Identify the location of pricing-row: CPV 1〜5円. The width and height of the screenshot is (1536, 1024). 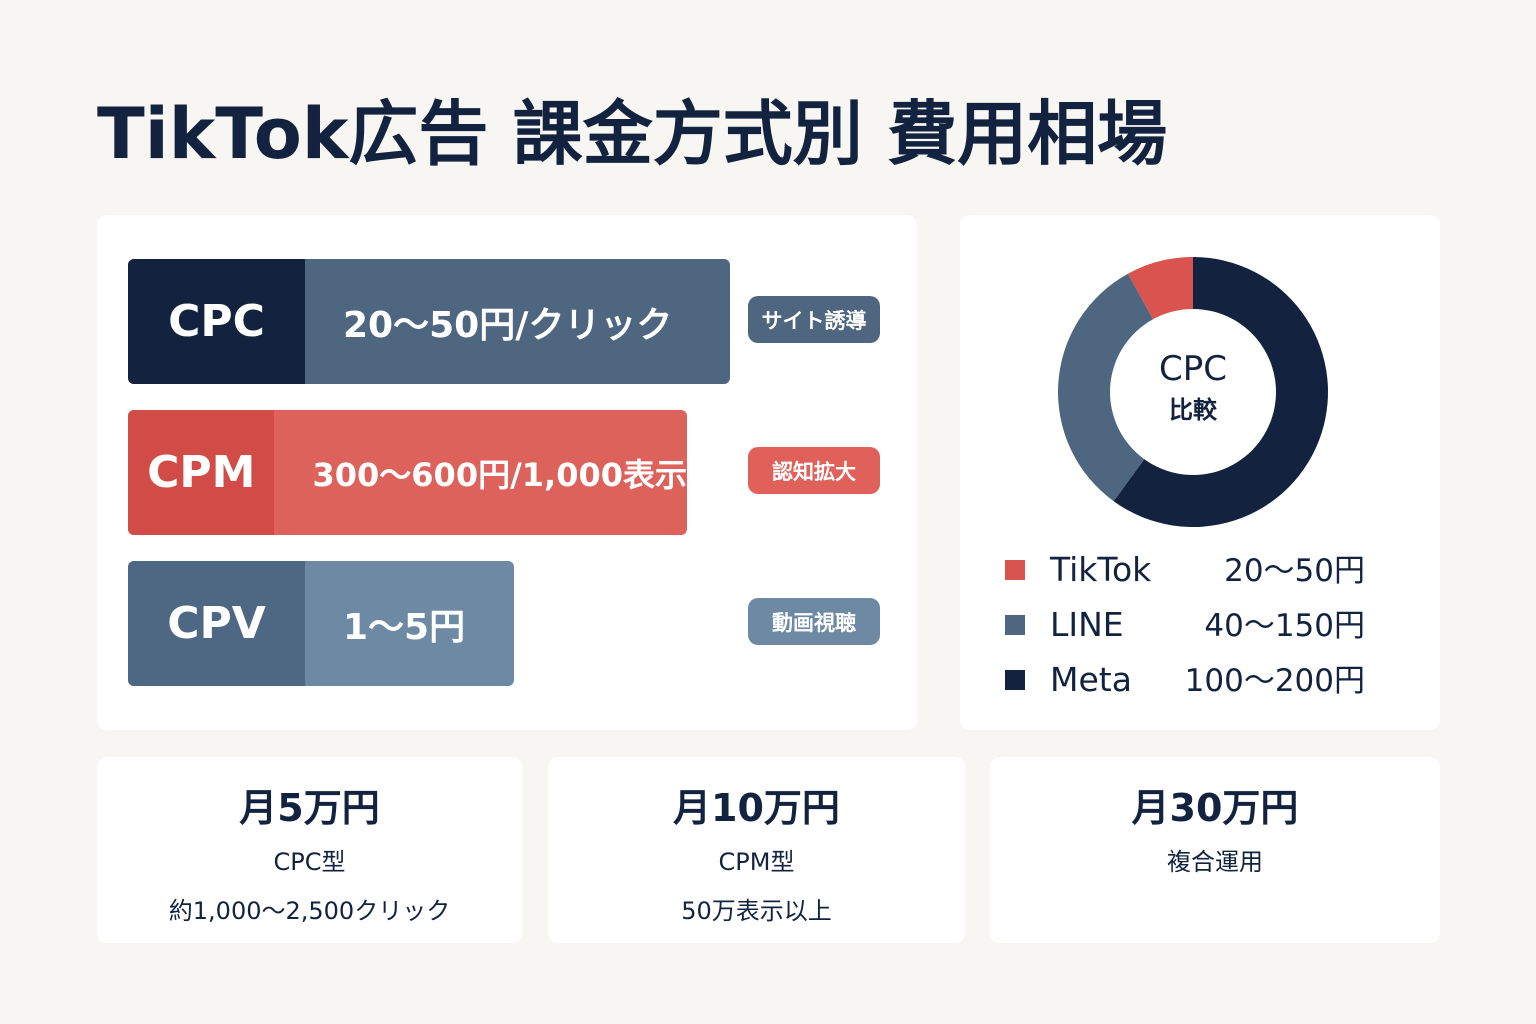
(321, 623).